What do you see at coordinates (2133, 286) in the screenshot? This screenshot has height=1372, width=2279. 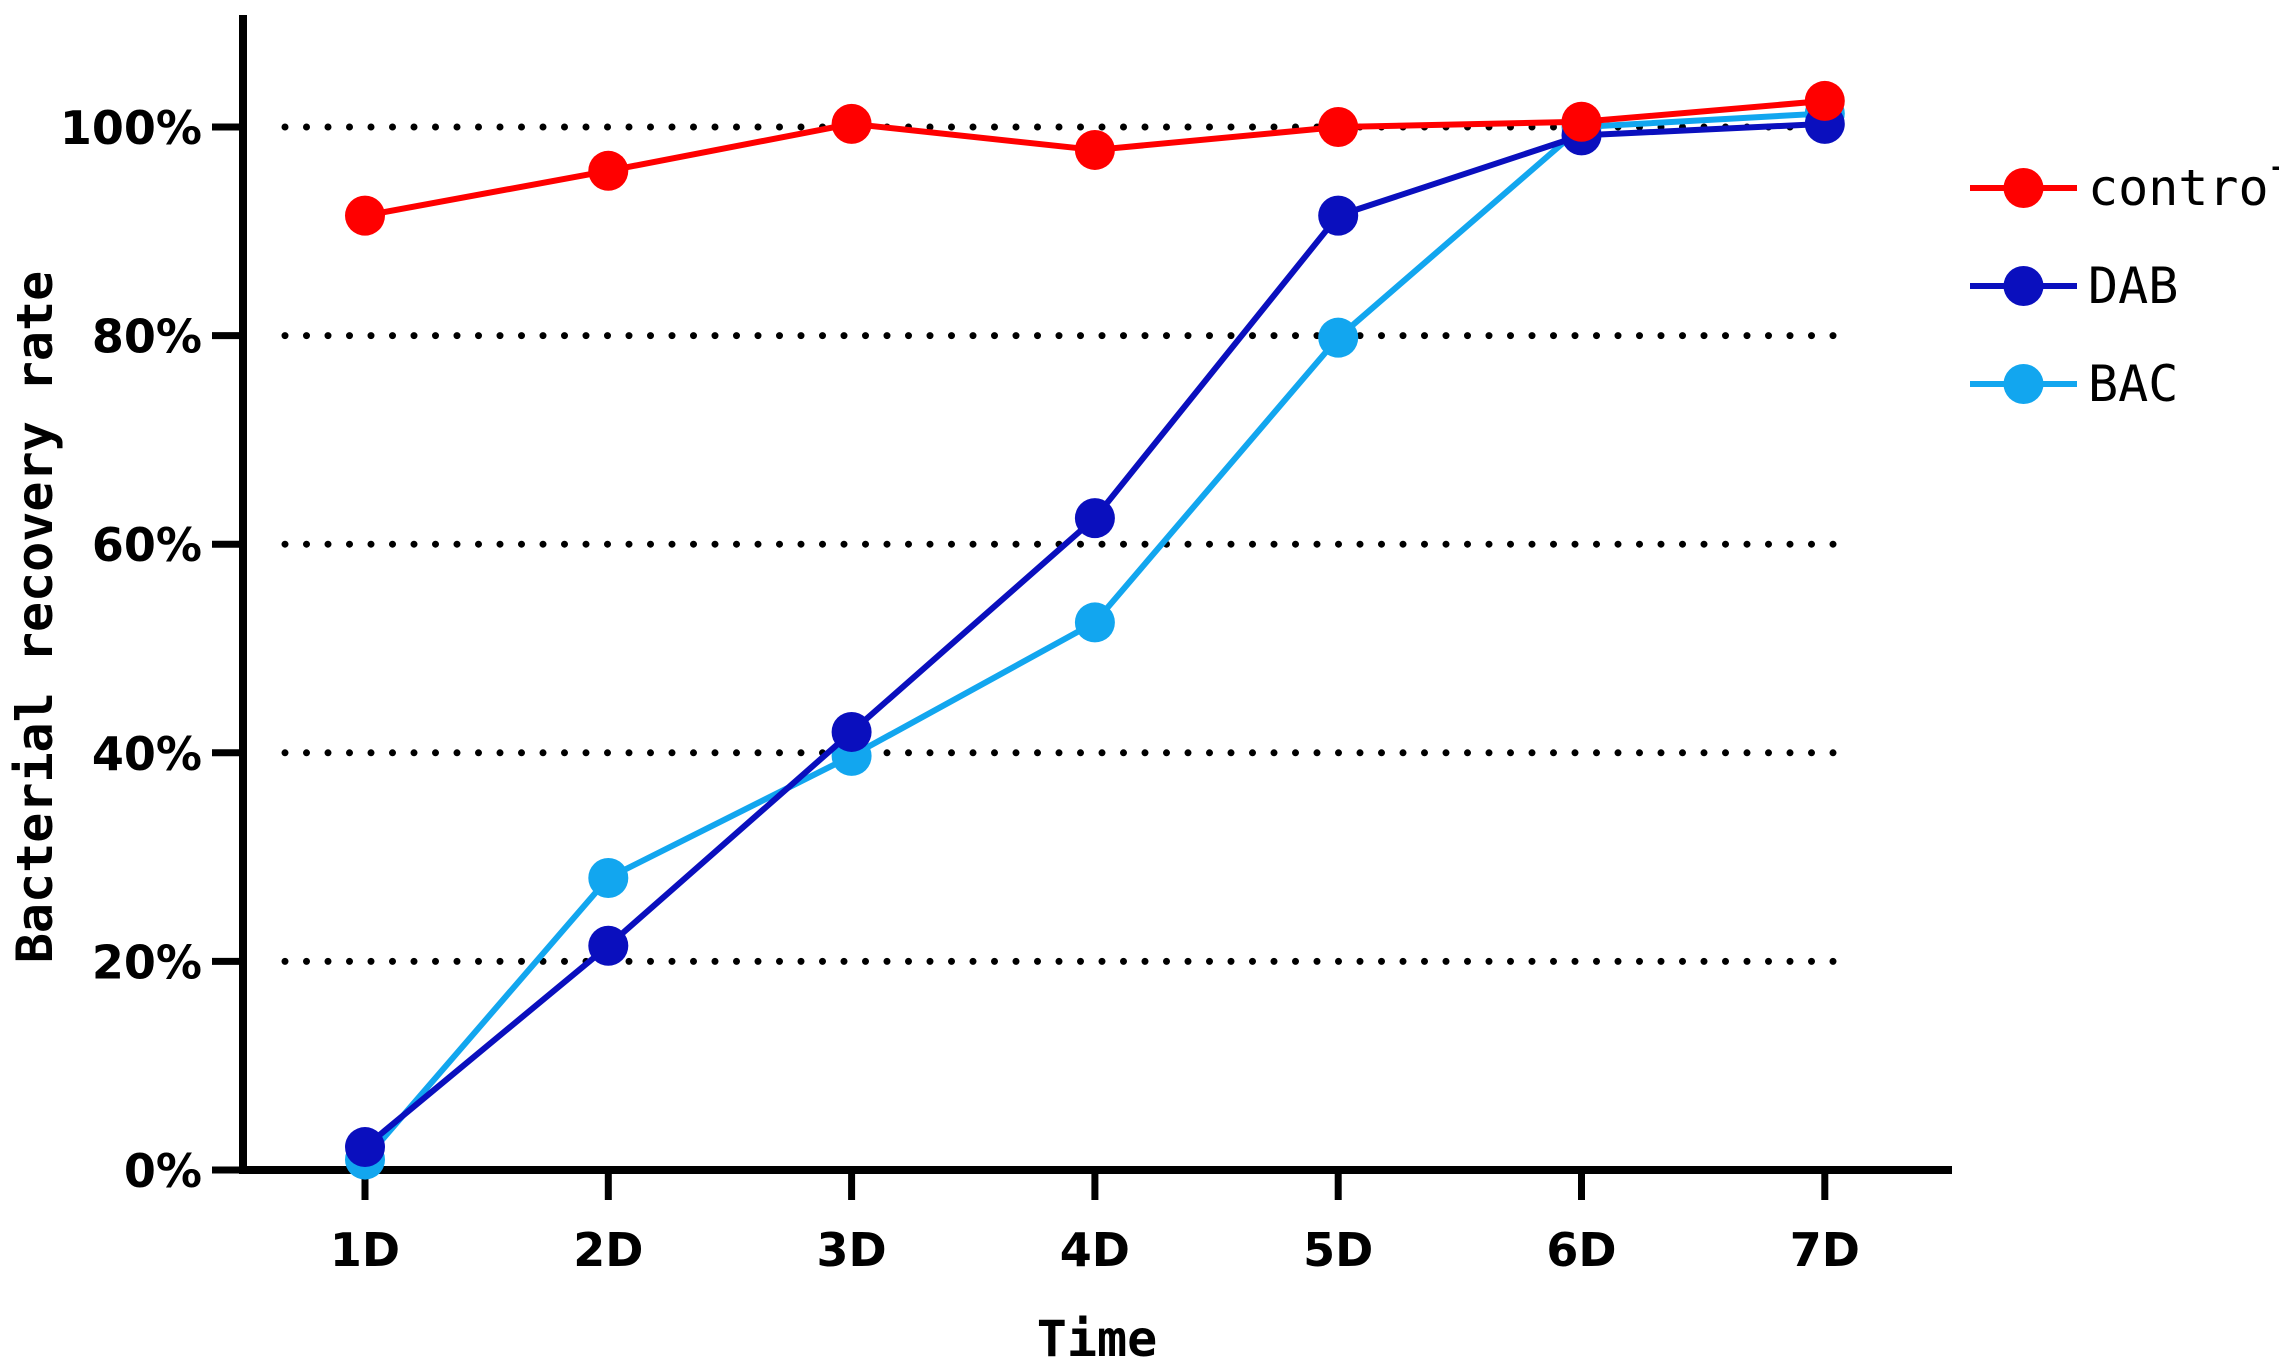 I see `legend-label: DAB` at bounding box center [2133, 286].